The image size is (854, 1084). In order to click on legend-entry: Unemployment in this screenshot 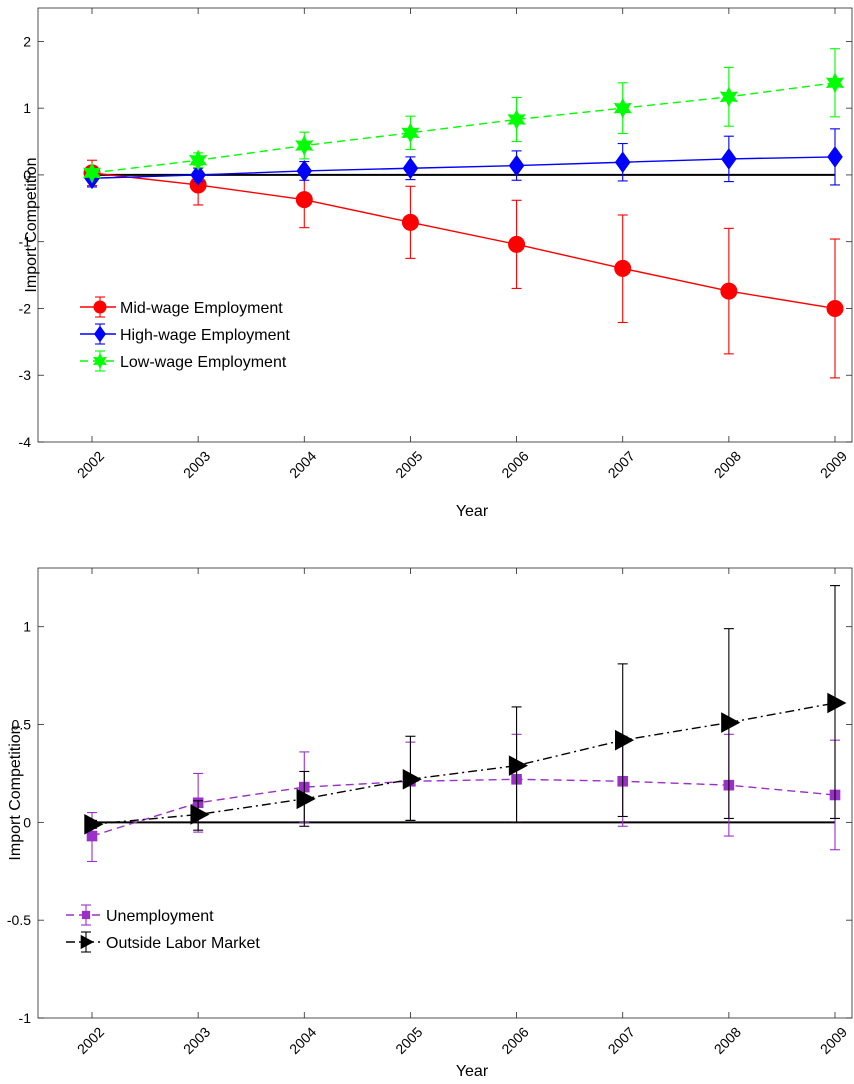, I will do `click(140, 915)`.